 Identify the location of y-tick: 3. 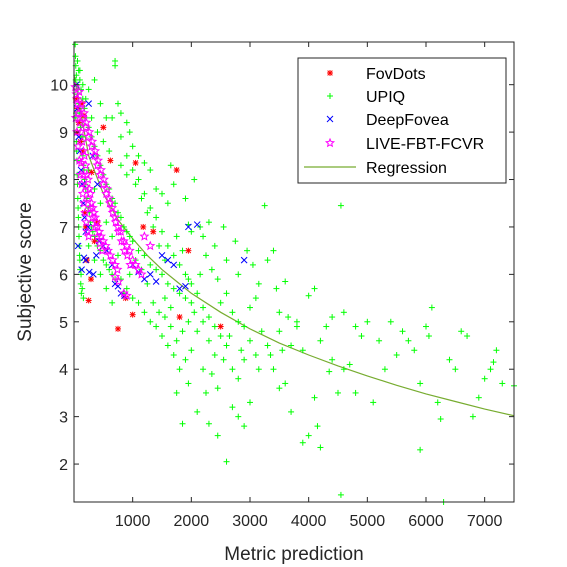
(286, 418).